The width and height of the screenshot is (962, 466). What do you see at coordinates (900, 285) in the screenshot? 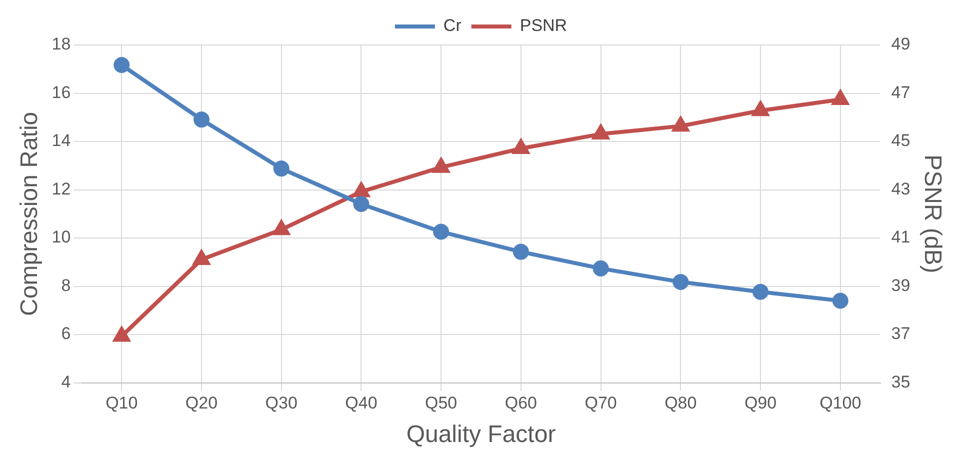
I see `y2-tick-label: 39` at bounding box center [900, 285].